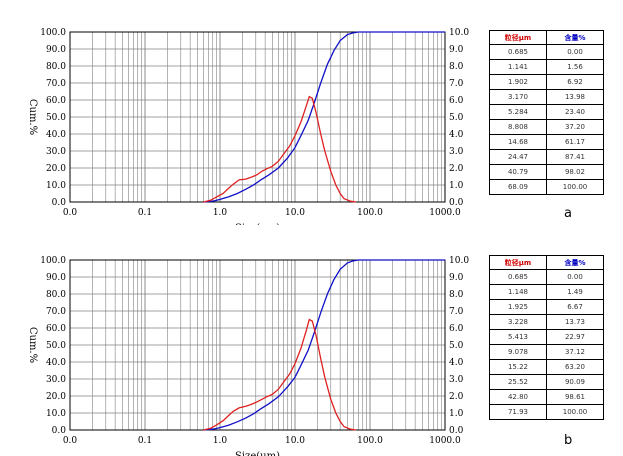  I want to click on panel-label-b: b, so click(568, 440).